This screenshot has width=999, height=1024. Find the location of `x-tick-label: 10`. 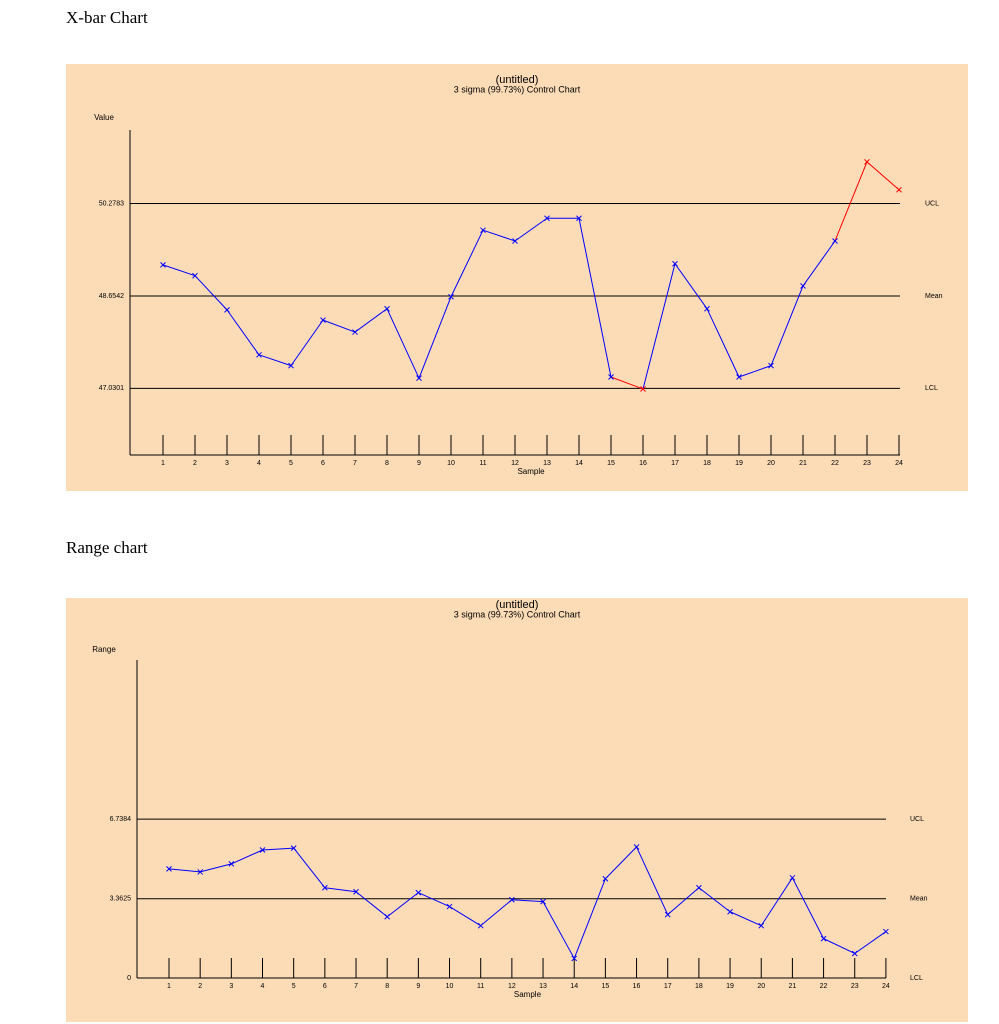

x-tick-label: 10 is located at coordinates (451, 463).